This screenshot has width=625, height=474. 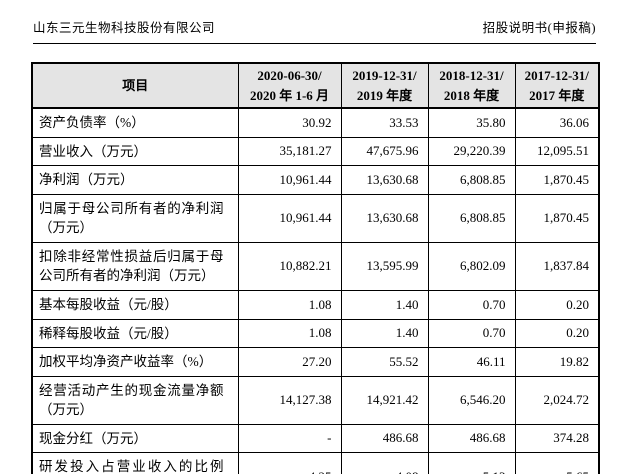 I want to click on column-header-2: 2019-12-31/2019 年度, so click(x=384, y=85).